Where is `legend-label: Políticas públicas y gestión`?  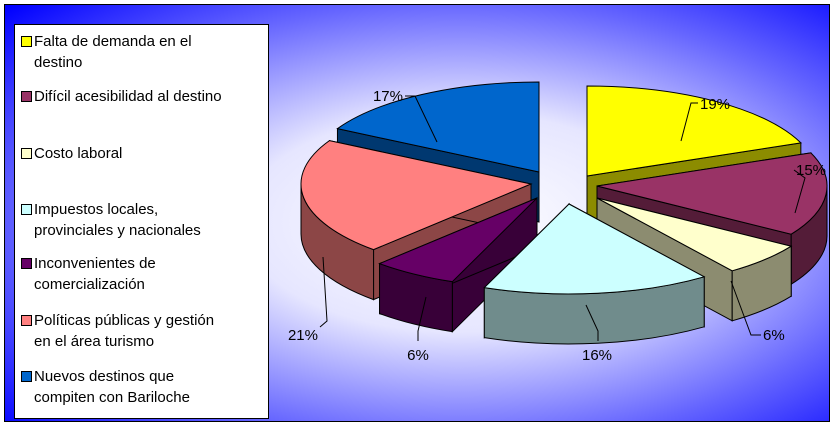 legend-label: Políticas públicas y gestión is located at coordinates (124, 320).